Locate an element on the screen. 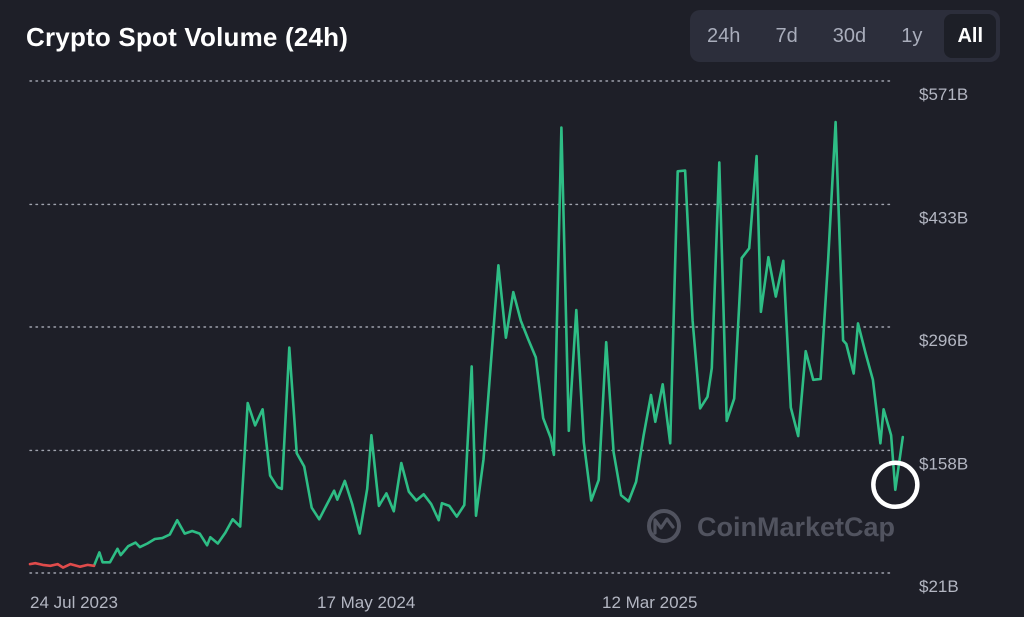 The height and width of the screenshot is (617, 1024). highlight-marker is located at coordinates (895, 485).